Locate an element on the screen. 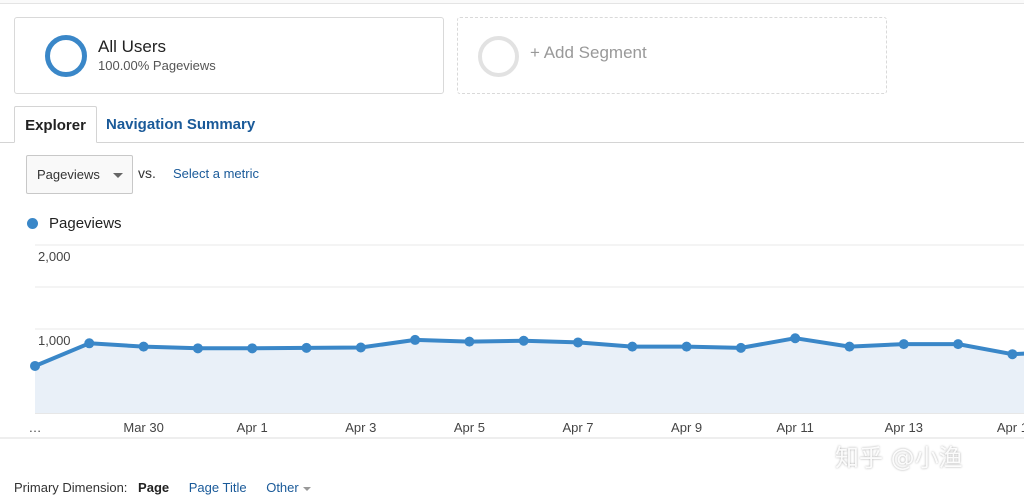  tab-explorer: Explorer is located at coordinates (55, 124).